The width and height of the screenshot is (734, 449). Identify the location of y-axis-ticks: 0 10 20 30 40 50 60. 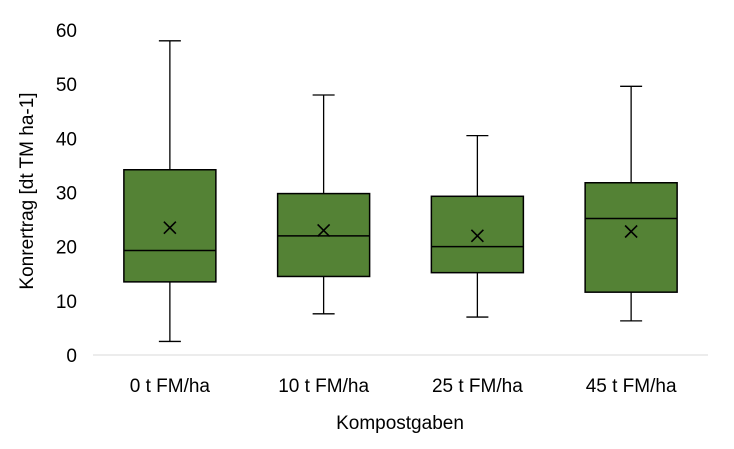
(66, 194).